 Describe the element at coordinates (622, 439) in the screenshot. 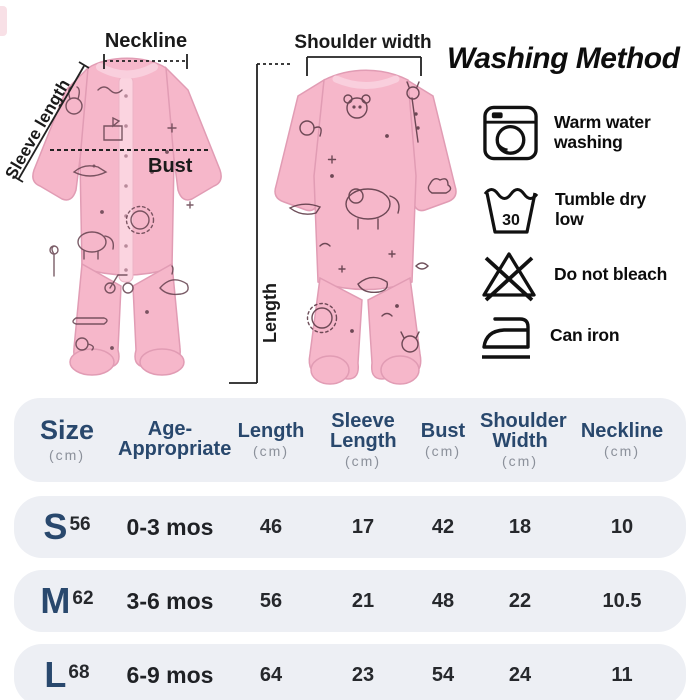

I see `header-neckline: Neckline (cm)` at that location.